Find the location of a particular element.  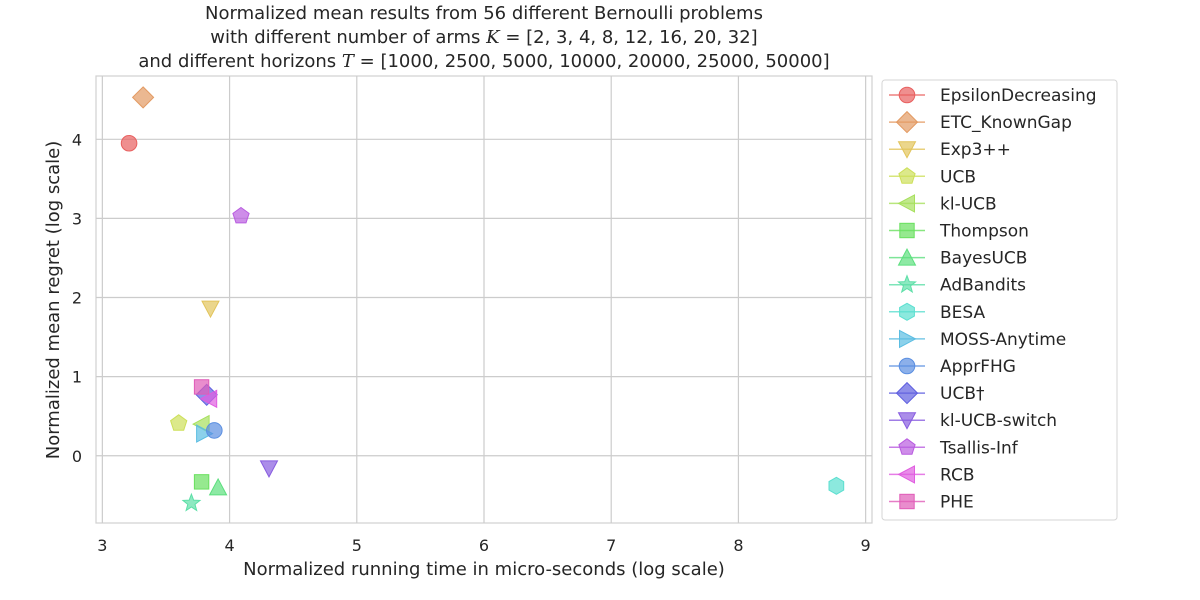

y-axis-label: Normalized mean regret (log scale) is located at coordinates (53, 300).